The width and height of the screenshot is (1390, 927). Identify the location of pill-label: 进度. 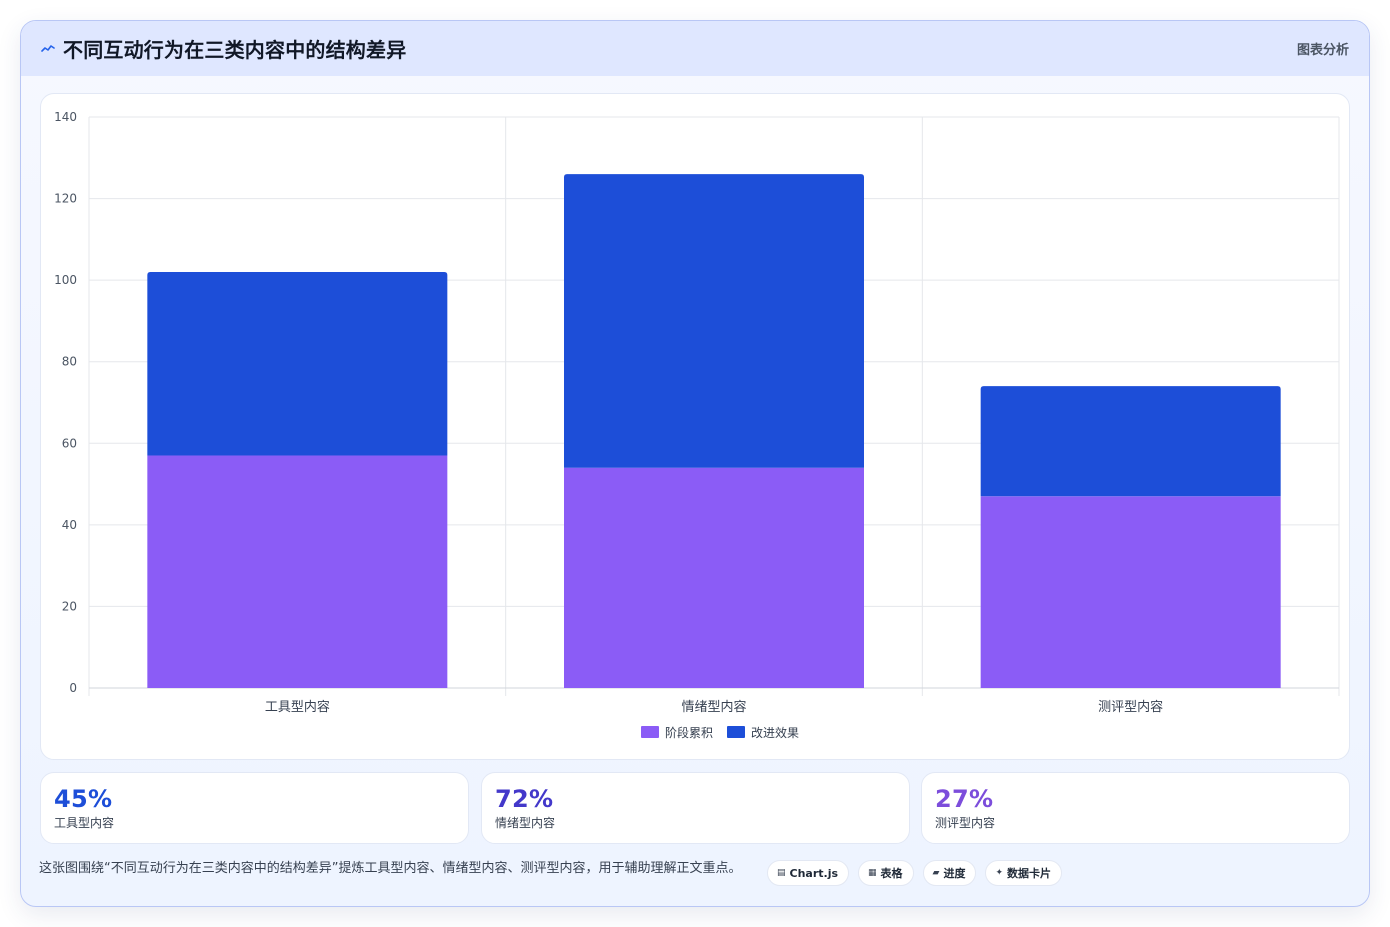
(954, 873).